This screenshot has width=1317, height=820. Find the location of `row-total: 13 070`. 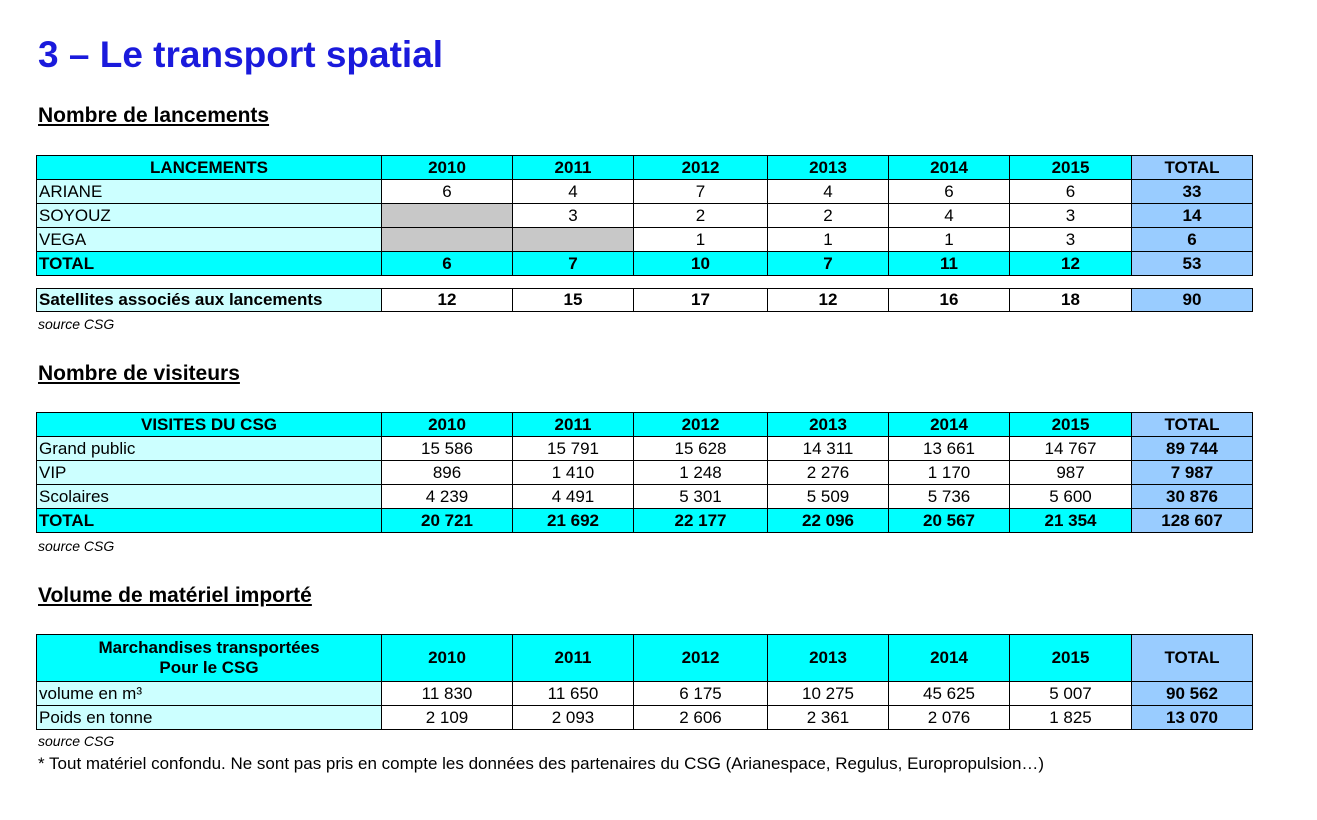

row-total: 13 070 is located at coordinates (1192, 717).